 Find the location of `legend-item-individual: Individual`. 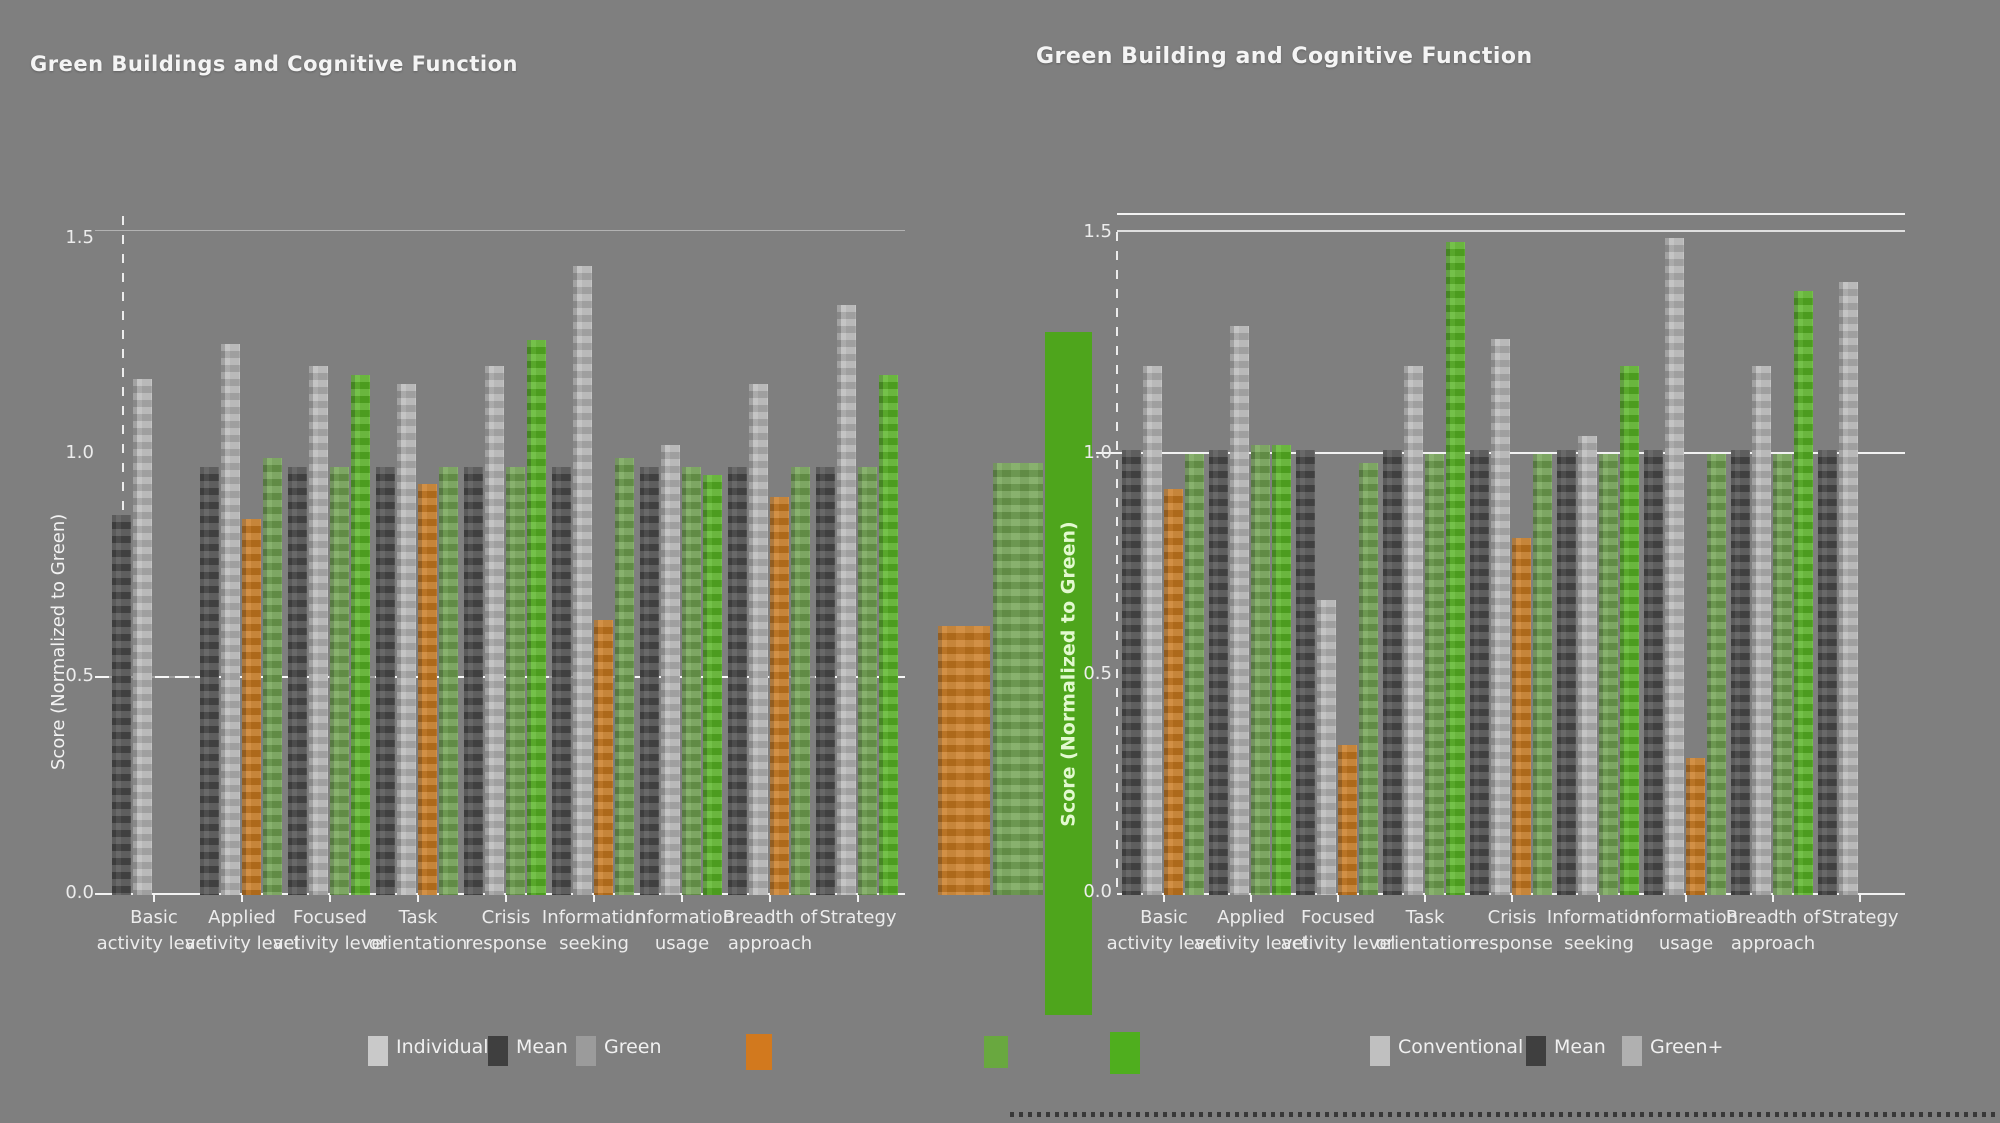

legend-item-individual: Individual is located at coordinates (428, 1051).